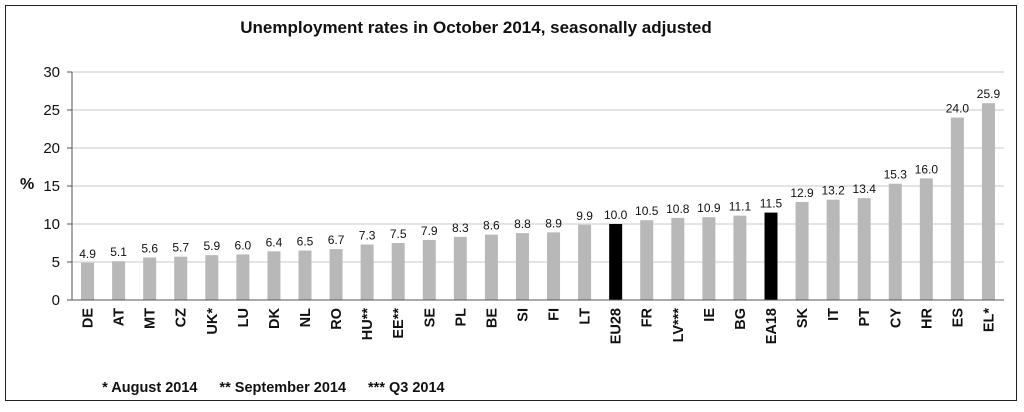 This screenshot has height=412, width=1024. Describe the element at coordinates (771, 256) in the screenshot. I see `bar-ea18` at that location.